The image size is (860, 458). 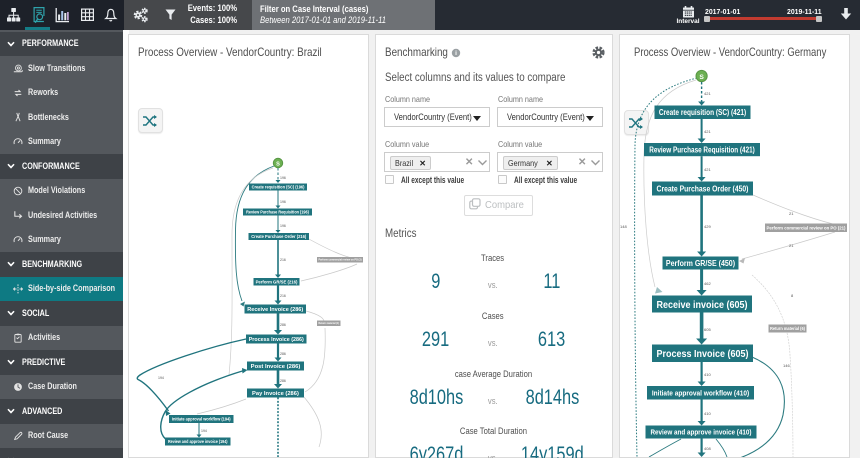 I want to click on svg-text: Post Invoice (286), so click(x=276, y=367).